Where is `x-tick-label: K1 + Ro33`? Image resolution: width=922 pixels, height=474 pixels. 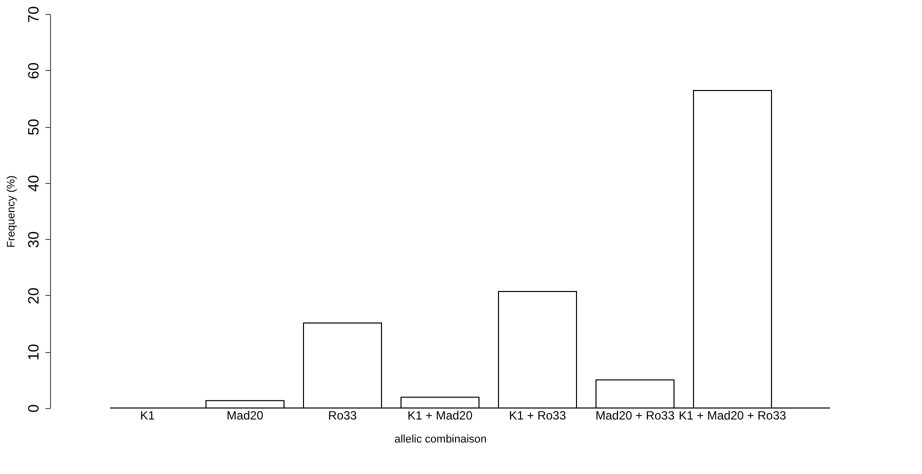
x-tick-label: K1 + Ro33 is located at coordinates (537, 415).